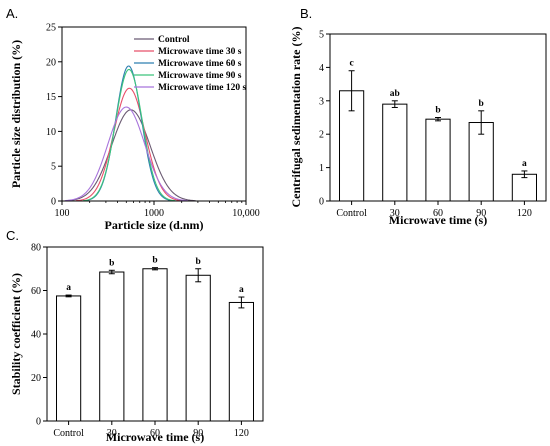  Describe the element at coordinates (306, 13) in the screenshot. I see `panel-label-b: B.` at that location.